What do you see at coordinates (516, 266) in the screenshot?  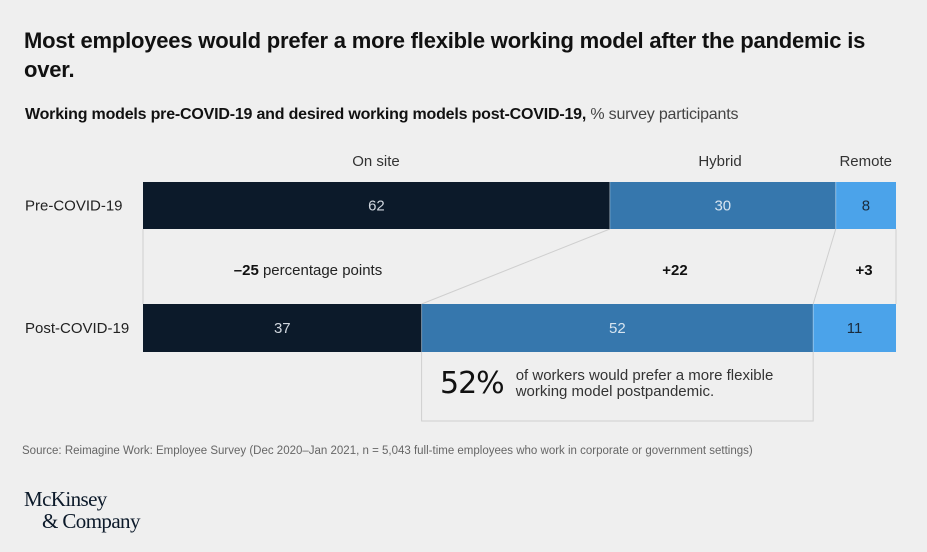 I see `connector-line-on-site` at bounding box center [516, 266].